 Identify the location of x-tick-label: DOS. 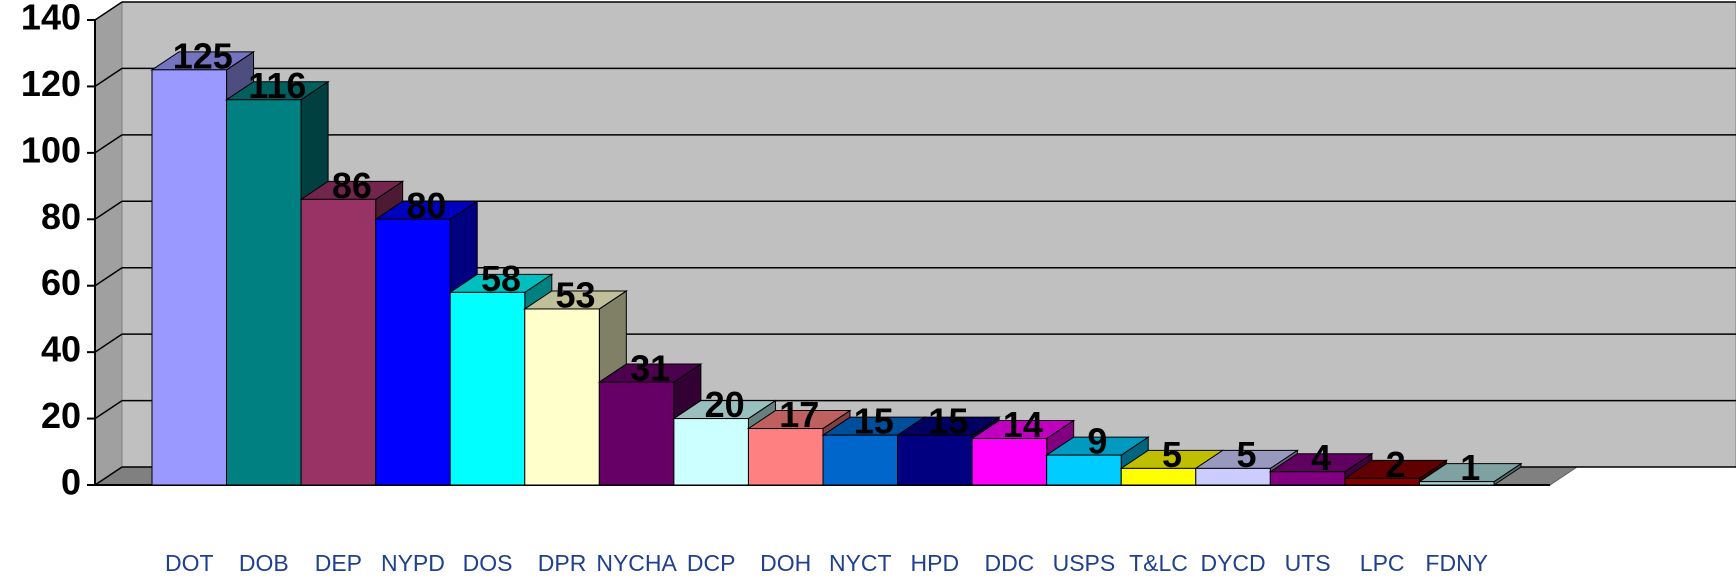
(488, 563).